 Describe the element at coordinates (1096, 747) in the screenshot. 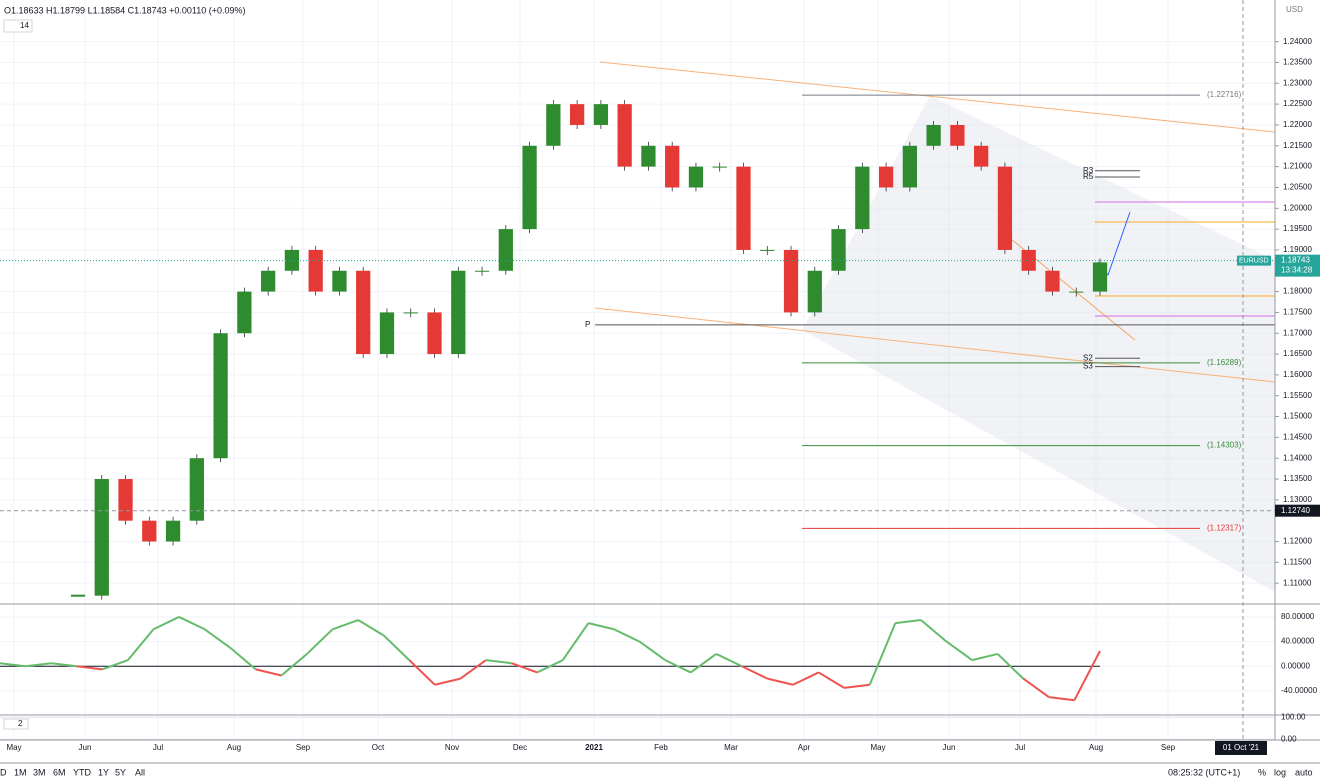

I see `x-tick-label: Aug` at that location.